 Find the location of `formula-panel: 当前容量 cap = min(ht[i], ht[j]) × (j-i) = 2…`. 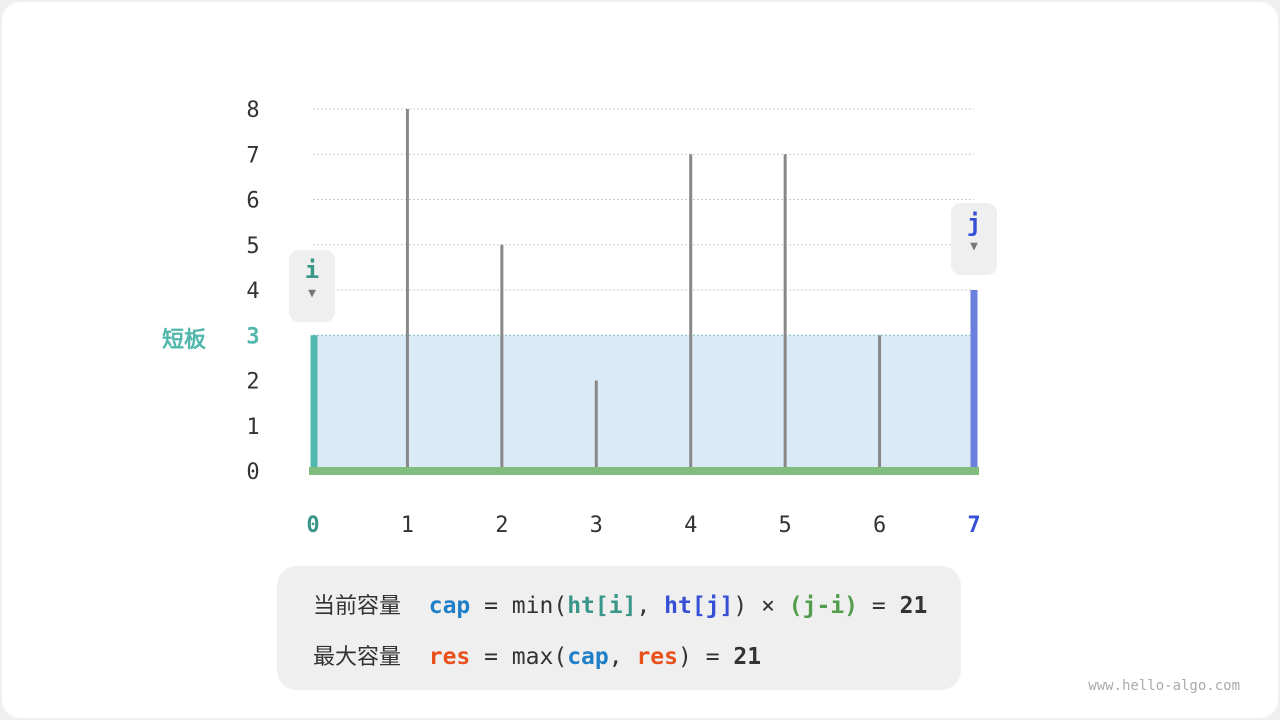

formula-panel: 当前容量 cap = min(ht[i], ht[j]) × (j-i) = 2… is located at coordinates (619, 628).